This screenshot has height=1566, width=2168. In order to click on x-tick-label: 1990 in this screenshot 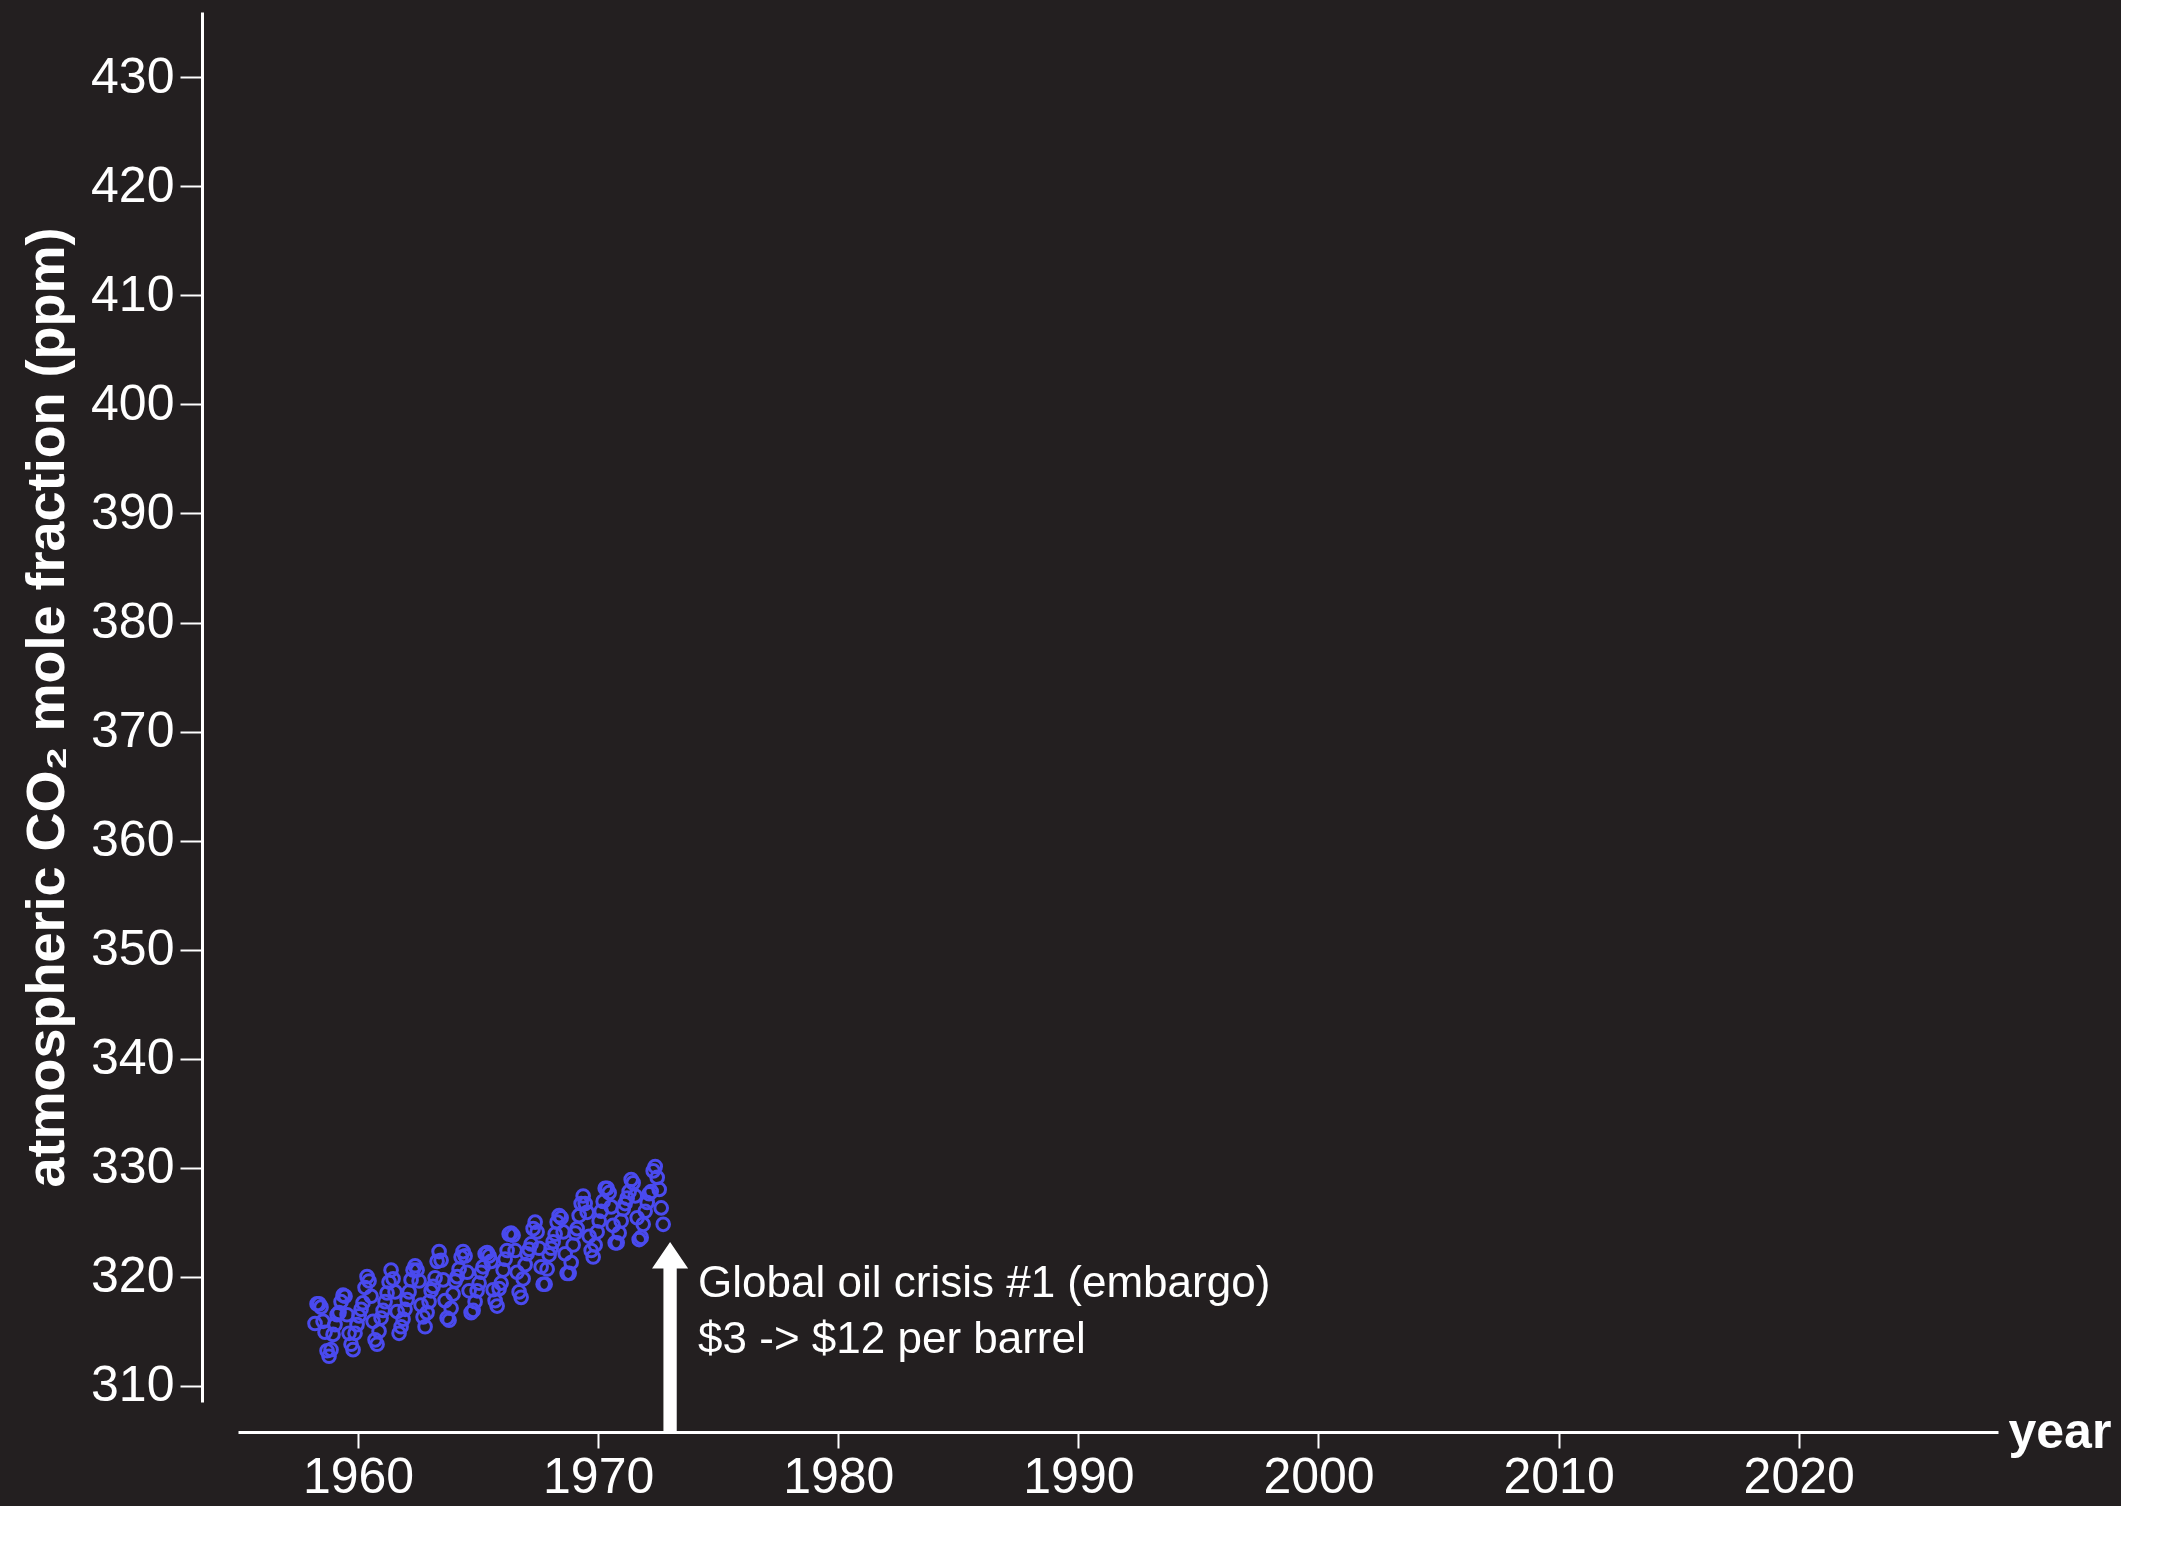, I will do `click(1079, 1475)`.